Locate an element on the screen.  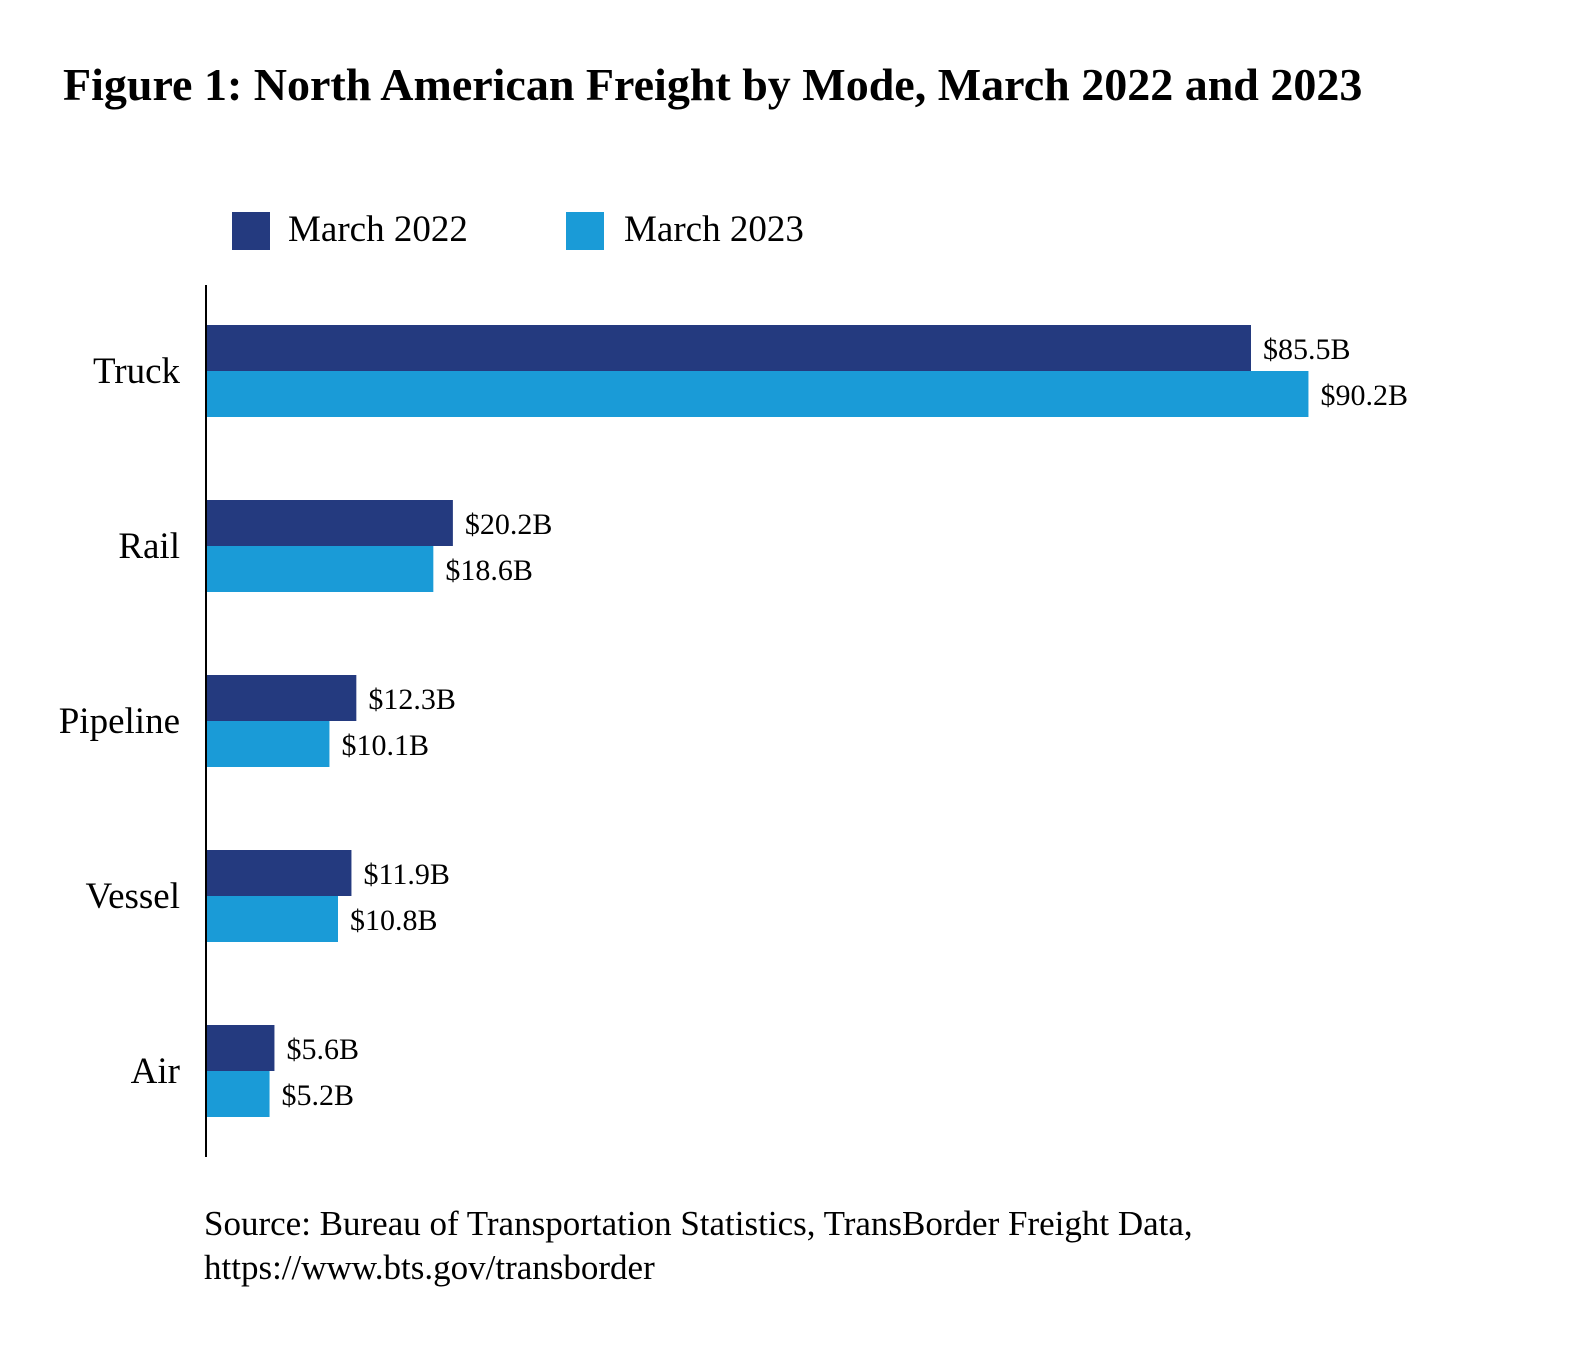
value-label-vessel-0: $11.9B is located at coordinates (406, 874).